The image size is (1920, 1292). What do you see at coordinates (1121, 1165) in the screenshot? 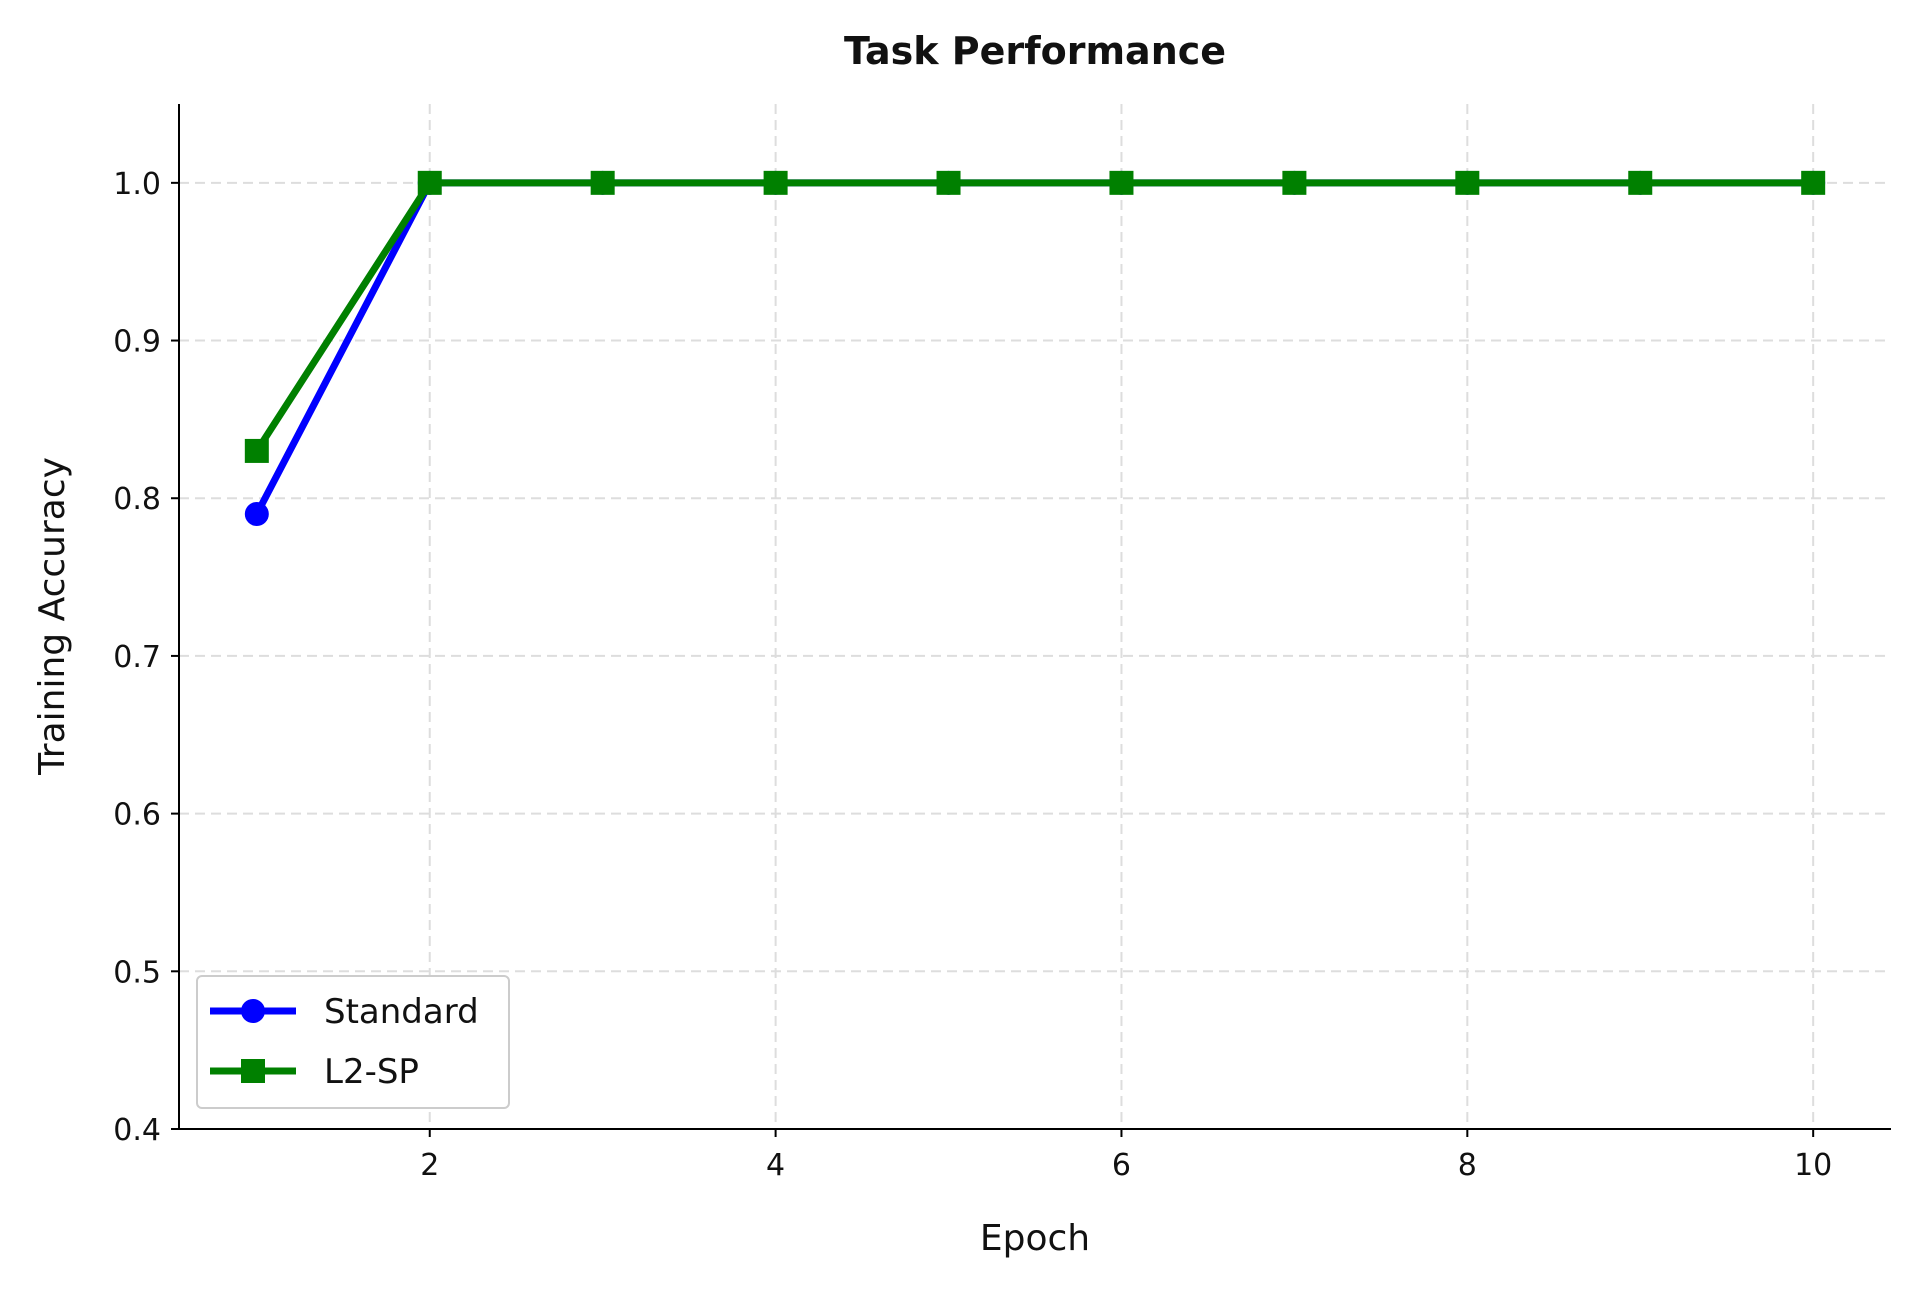
I see `x-tick-label: 6` at bounding box center [1121, 1165].